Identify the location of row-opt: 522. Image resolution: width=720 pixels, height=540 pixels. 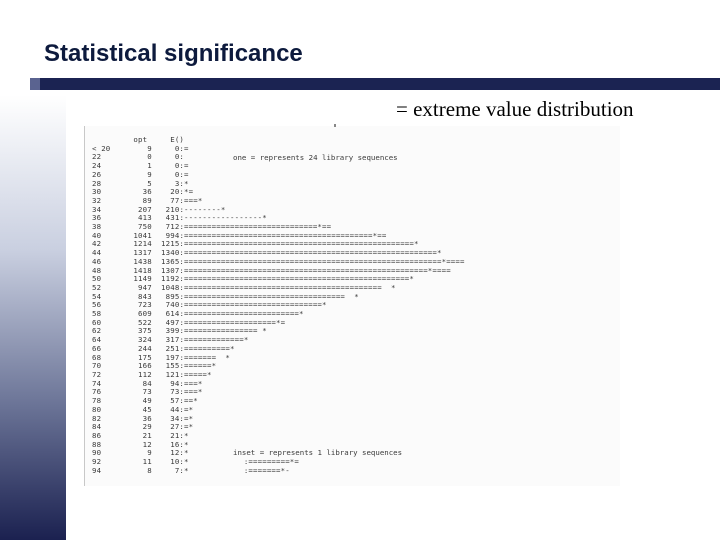
(145, 322).